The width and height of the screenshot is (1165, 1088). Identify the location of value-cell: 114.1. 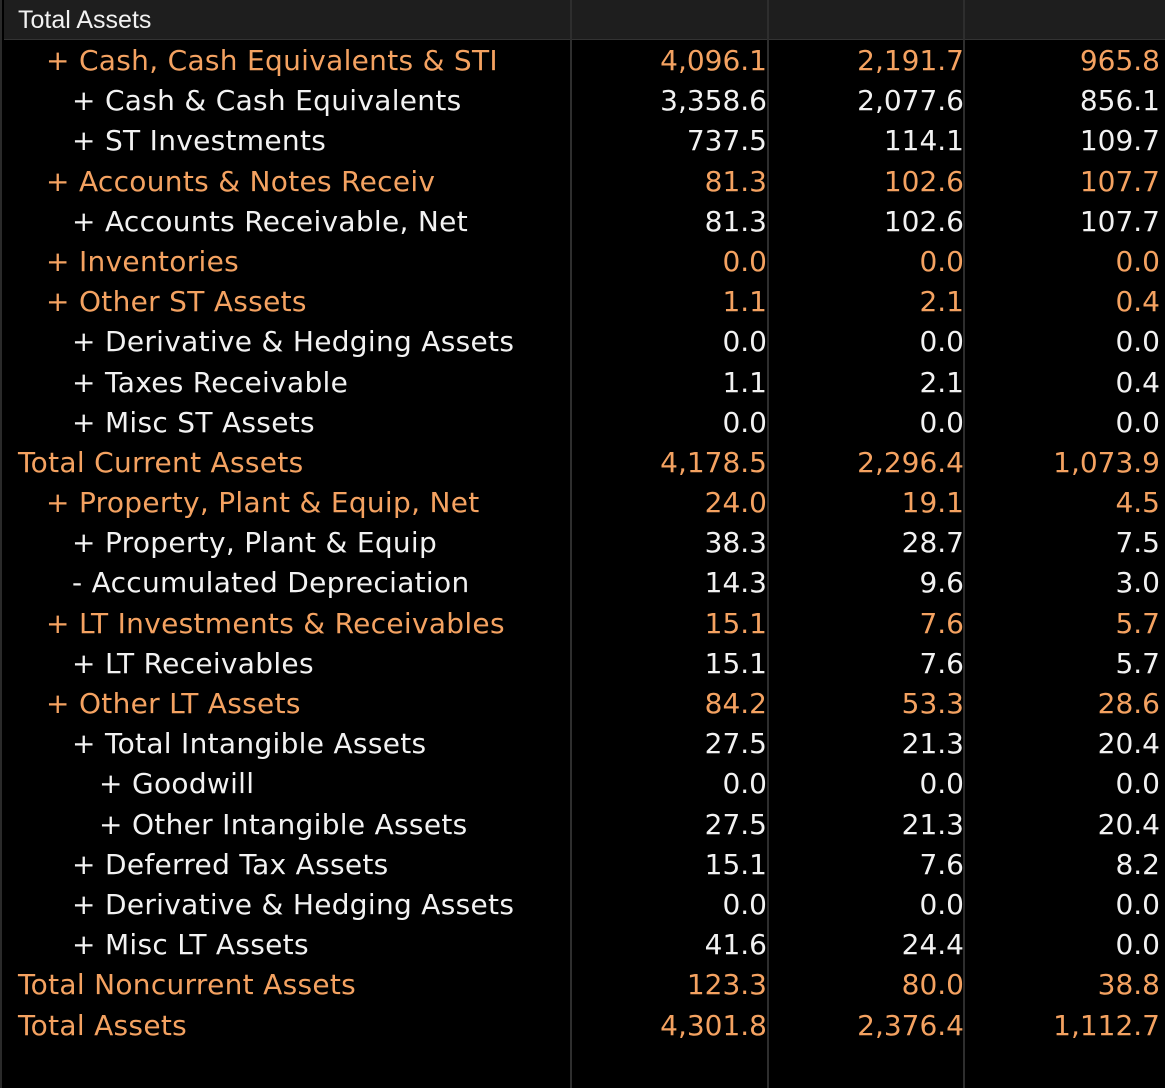
(923, 141).